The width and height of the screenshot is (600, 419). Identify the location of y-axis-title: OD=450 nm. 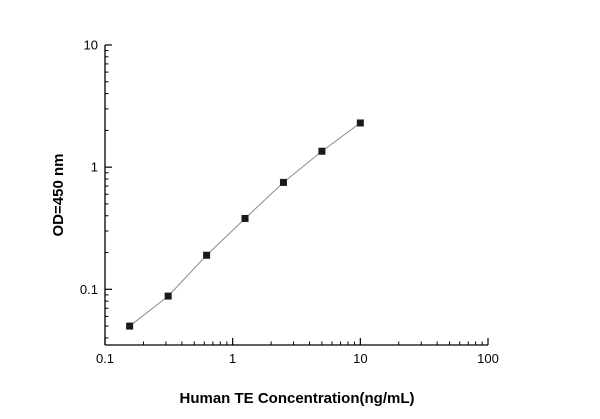
(58, 195).